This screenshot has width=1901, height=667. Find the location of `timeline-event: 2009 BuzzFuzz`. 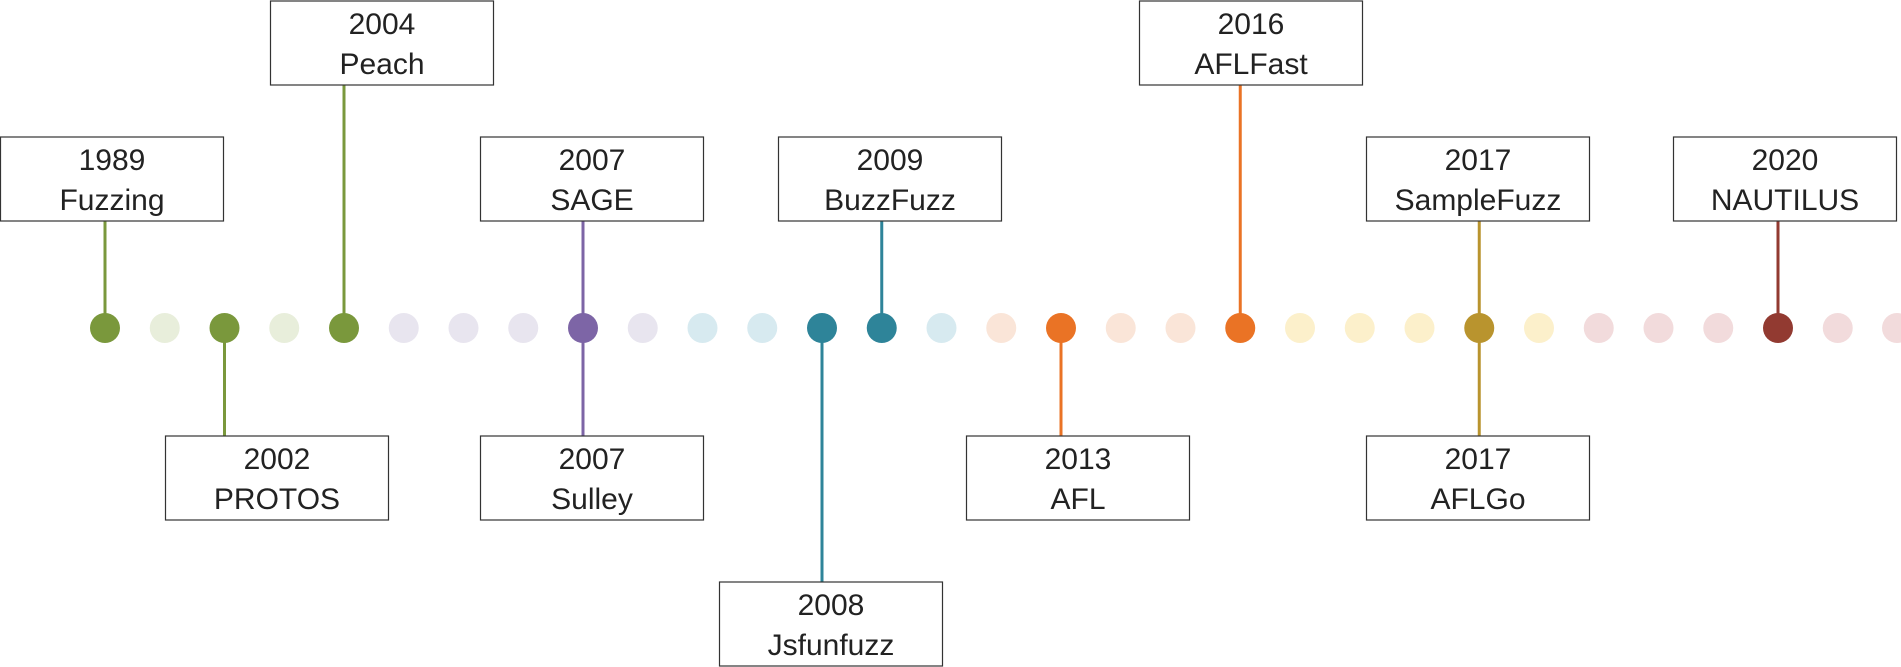

timeline-event: 2009 BuzzFuzz is located at coordinates (890, 232).